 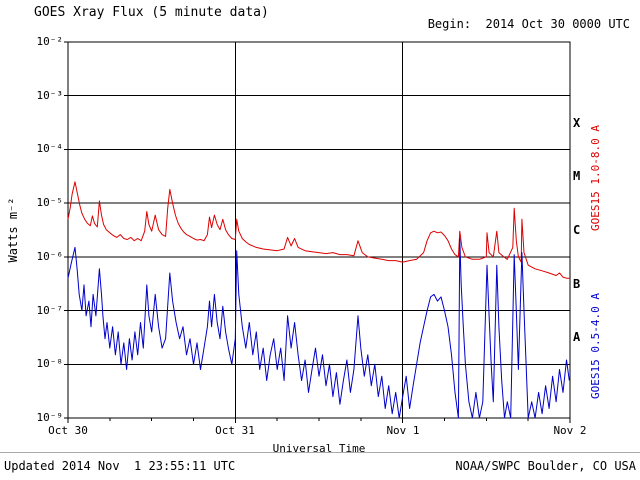 What do you see at coordinates (120, 466) in the screenshot?
I see `updated-timestamp: Updated 2014 Nov 1 23:55:11 UTC` at bounding box center [120, 466].